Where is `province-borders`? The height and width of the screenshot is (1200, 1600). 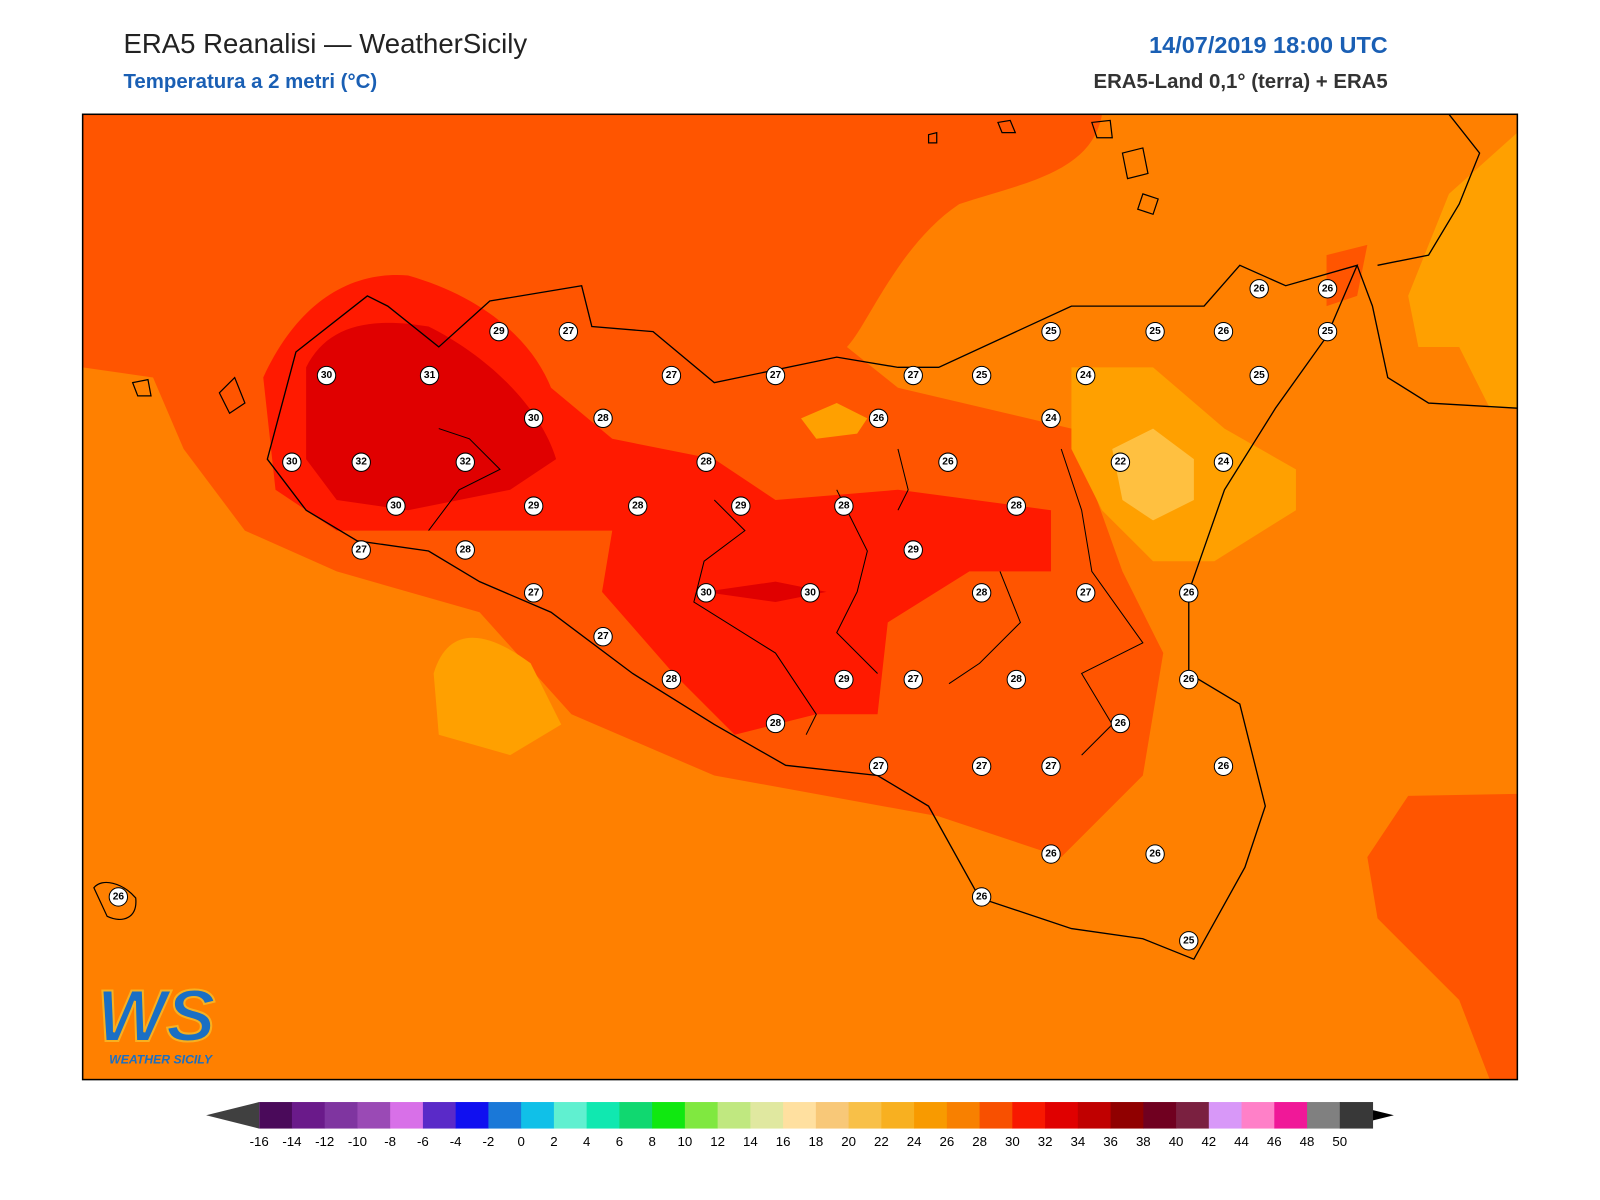
province-borders is located at coordinates (786, 592).